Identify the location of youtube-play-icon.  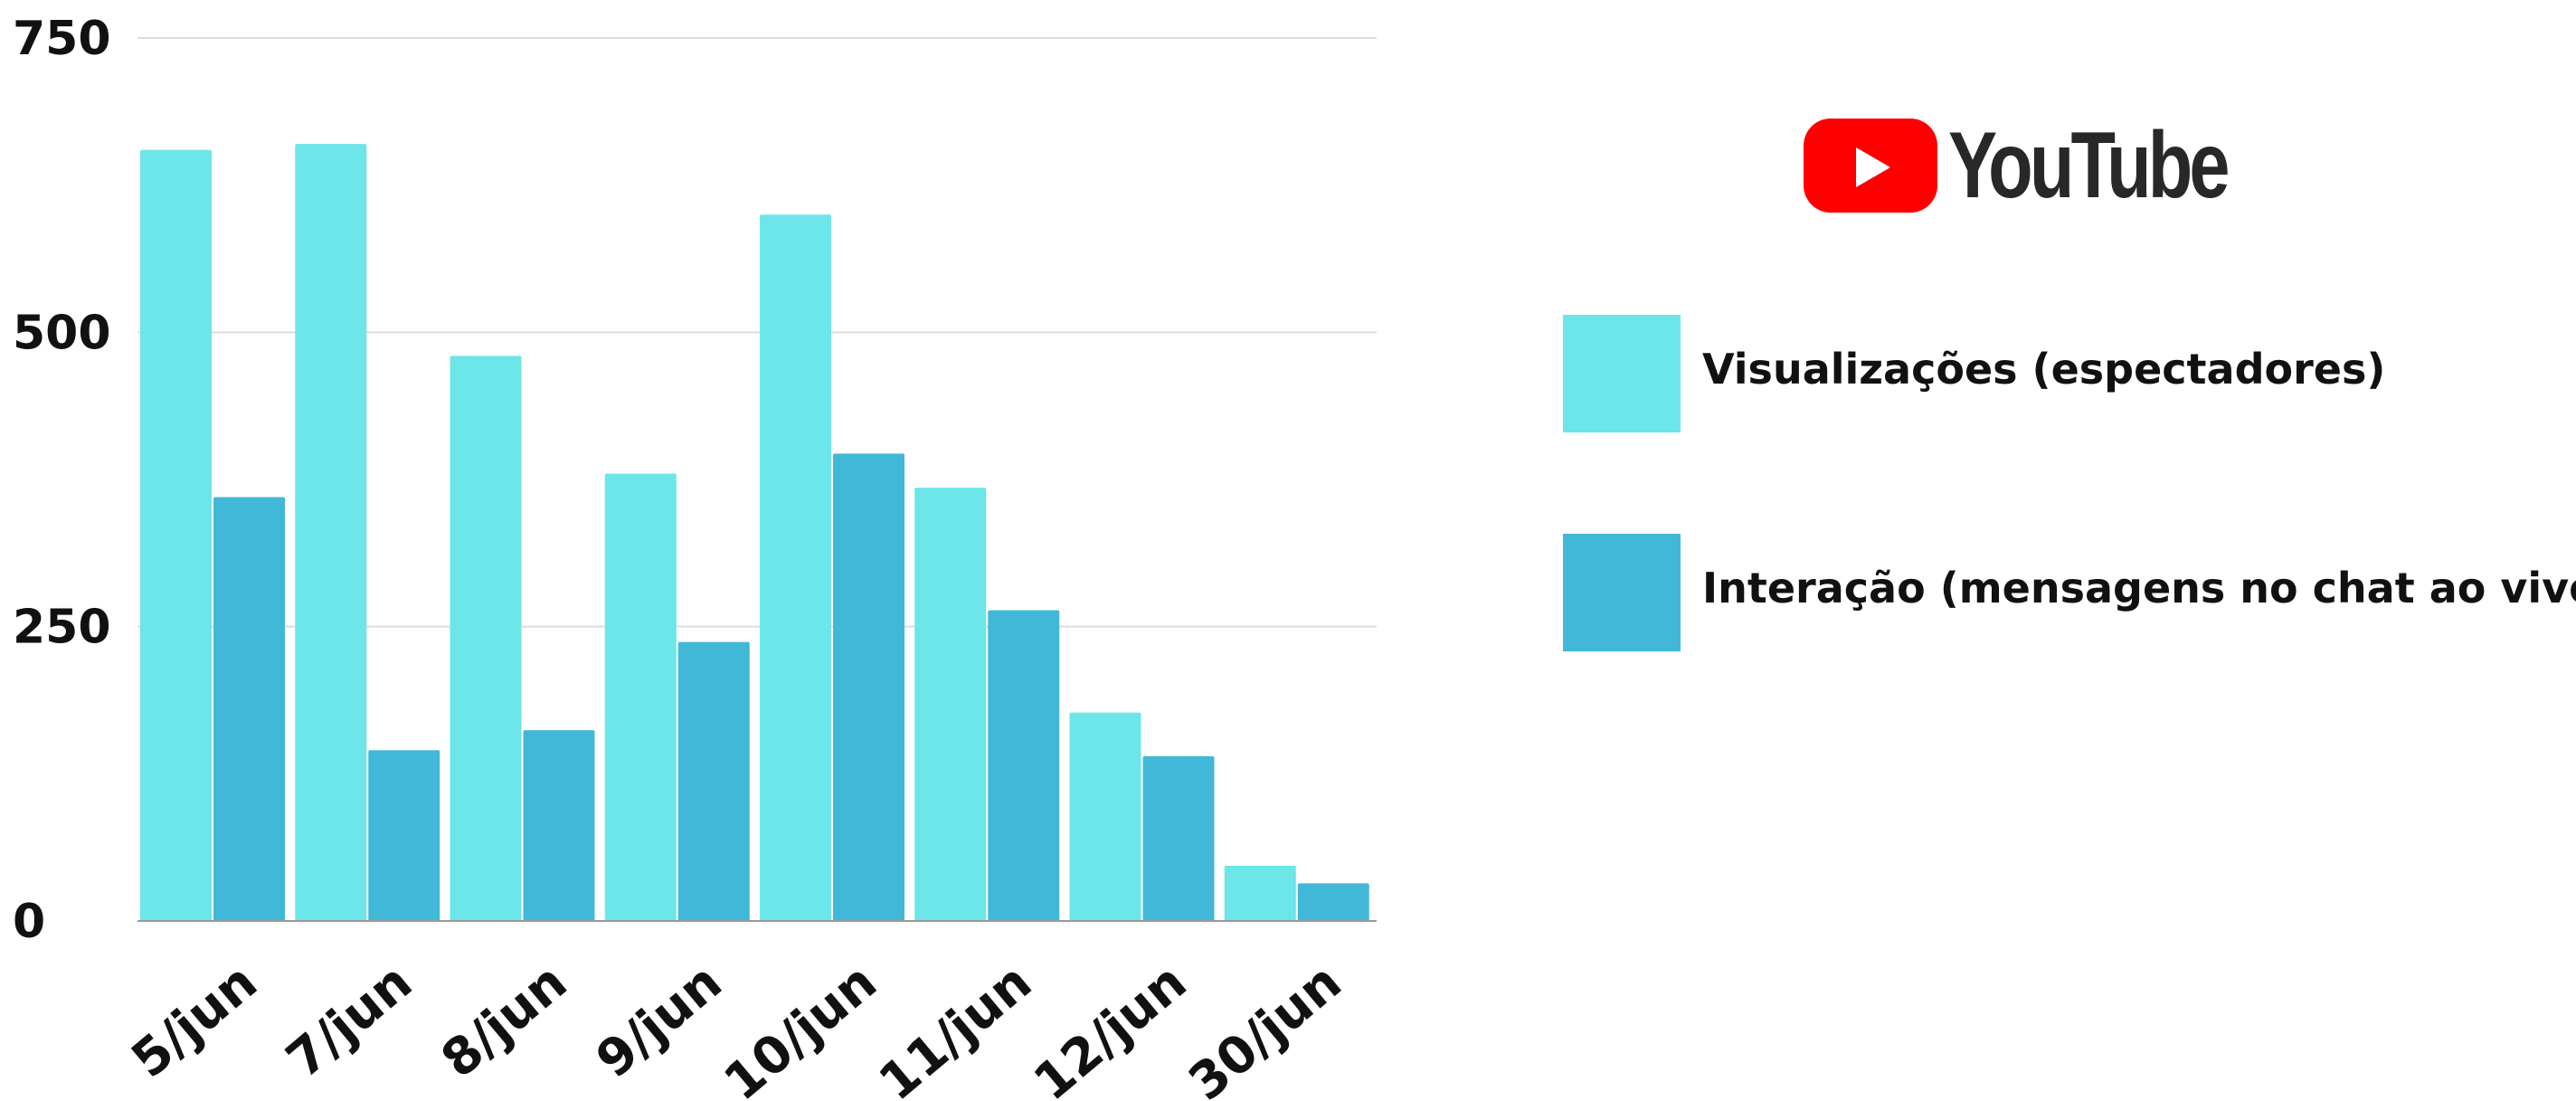
(1871, 166).